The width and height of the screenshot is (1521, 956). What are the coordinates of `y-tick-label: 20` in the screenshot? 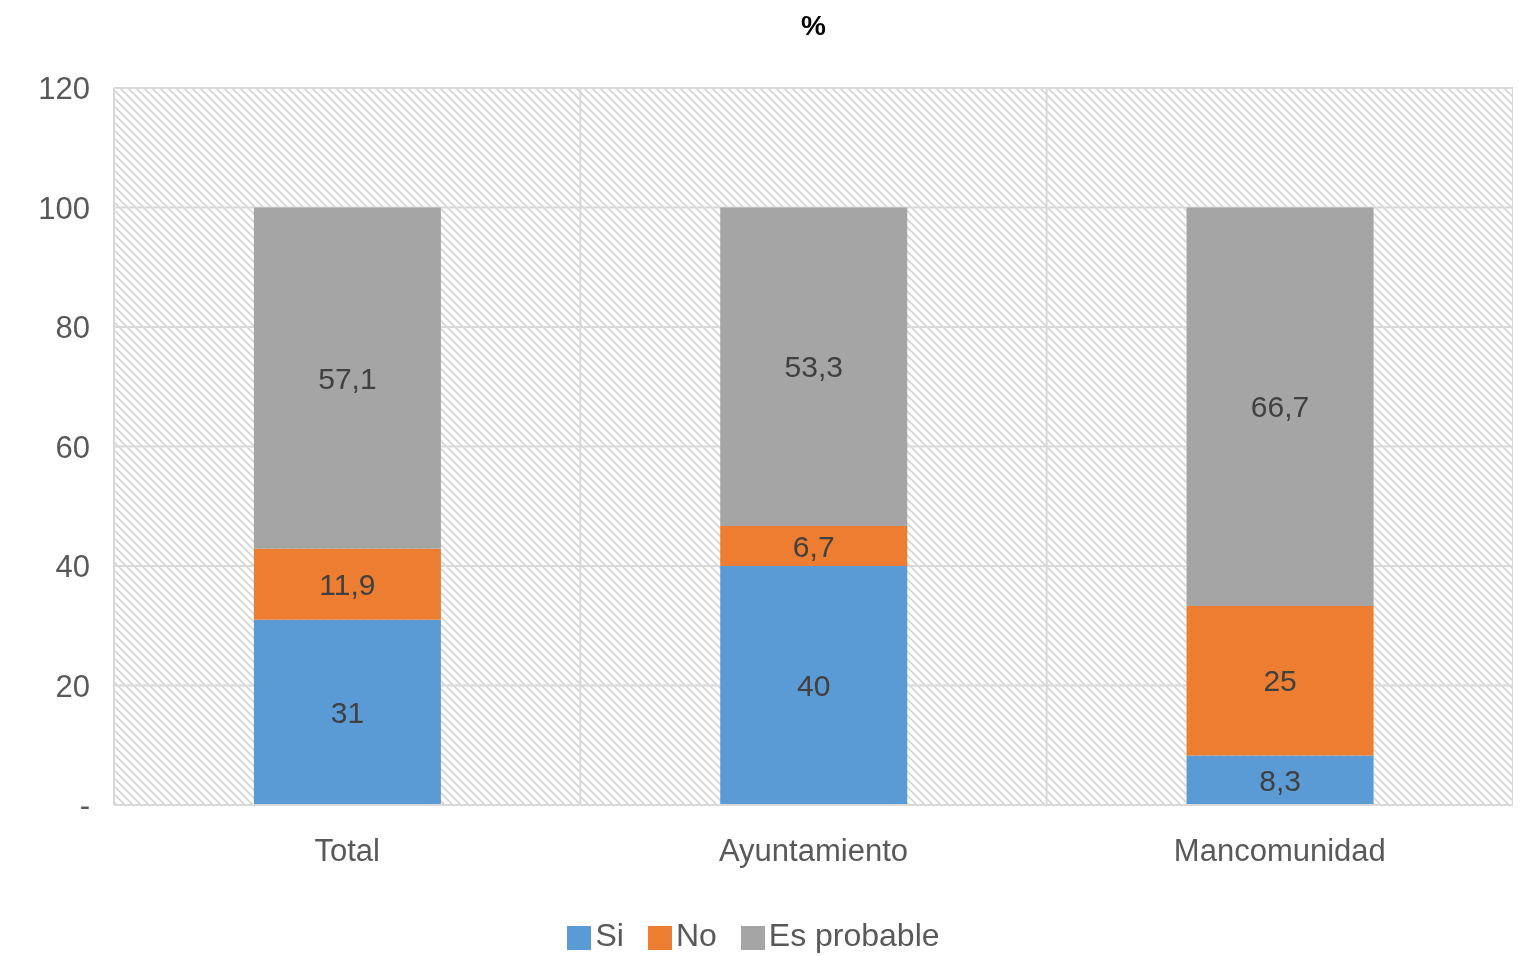 It's located at (72, 686).